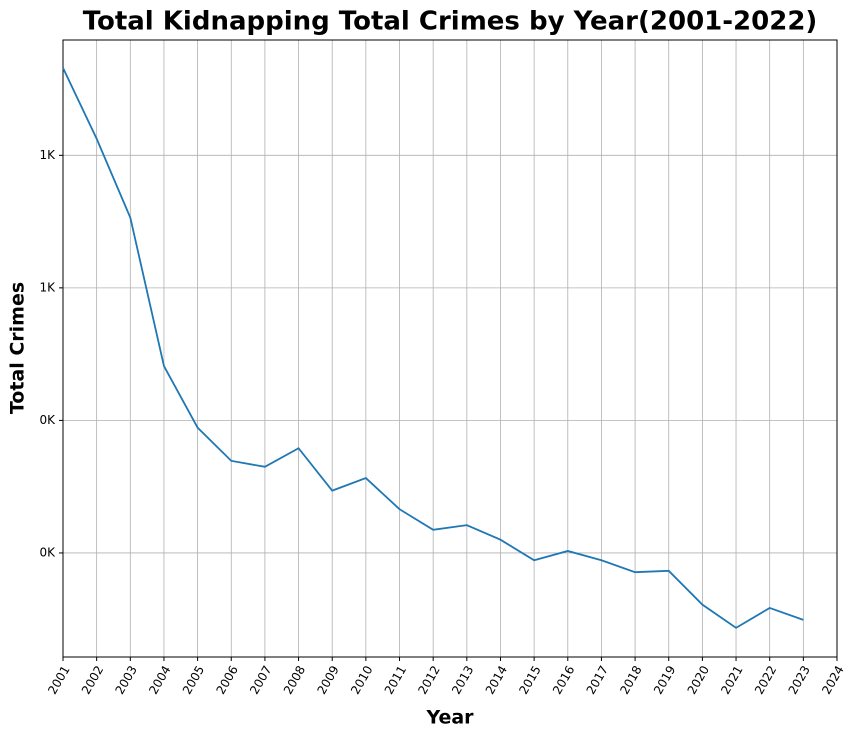 The image size is (862, 743). Describe the element at coordinates (832, 679) in the screenshot. I see `x-tick-label: 2024` at that location.